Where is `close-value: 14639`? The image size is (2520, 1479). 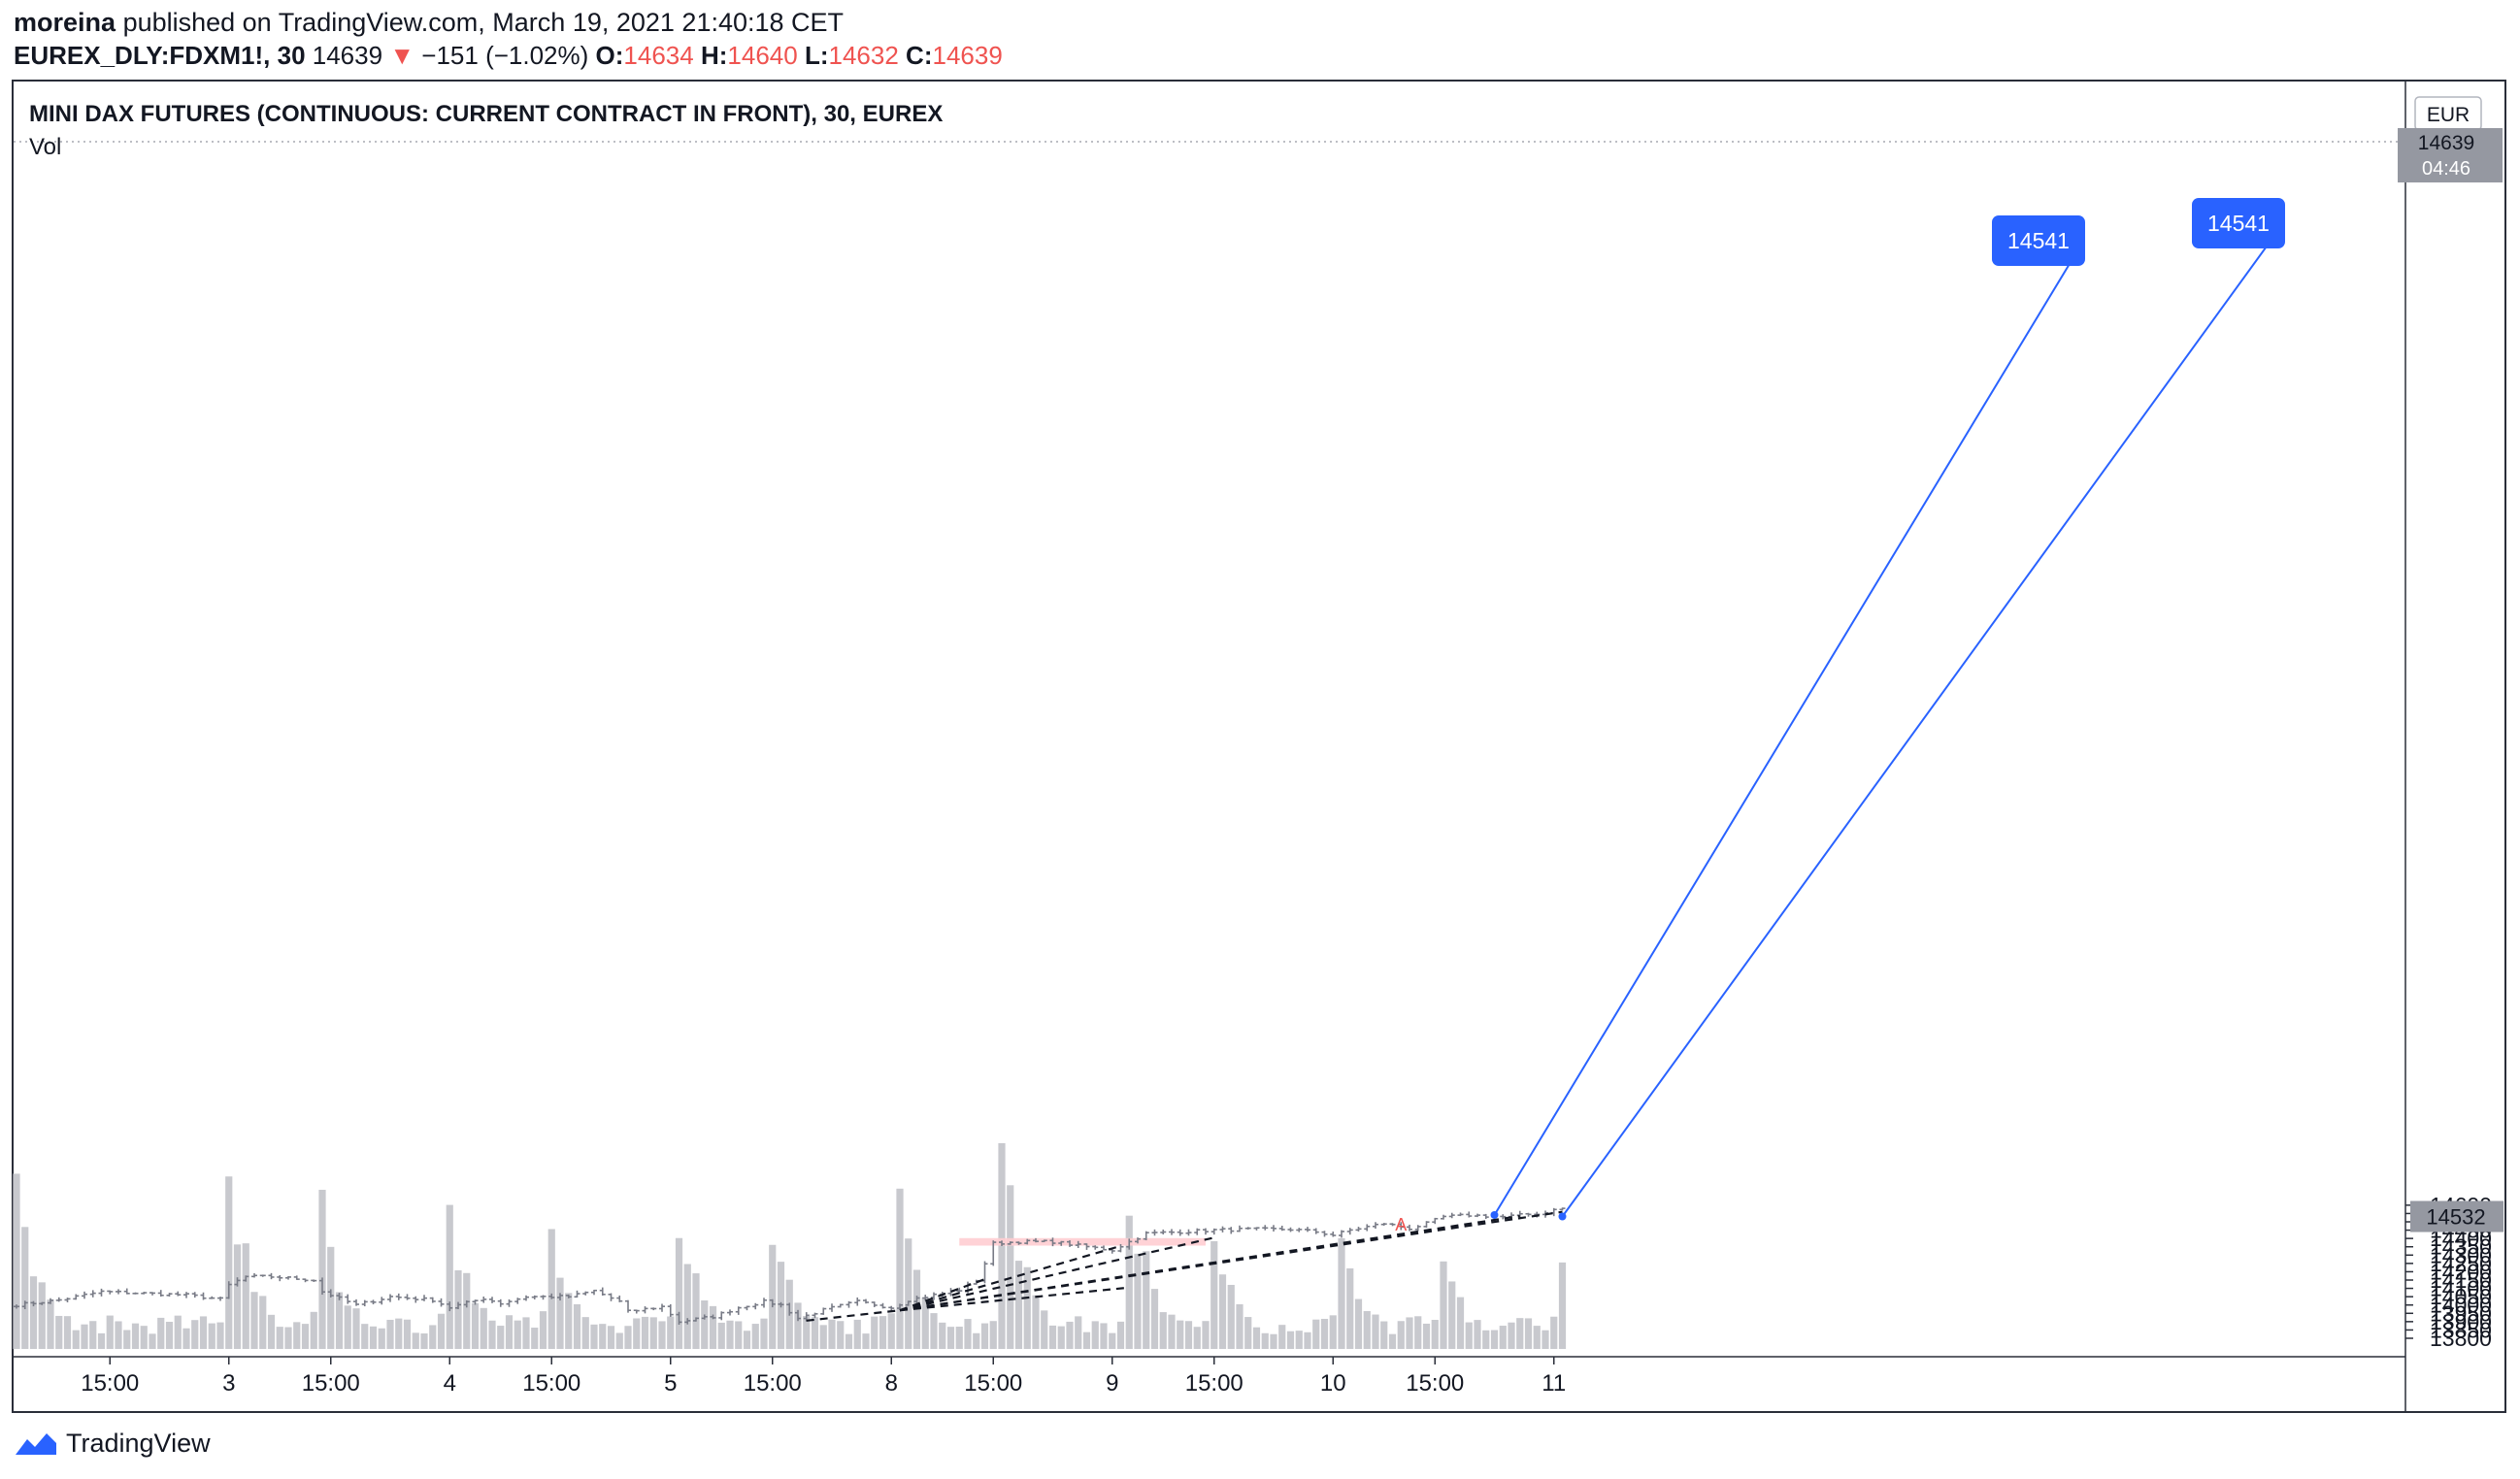
close-value: 14639 is located at coordinates (967, 55).